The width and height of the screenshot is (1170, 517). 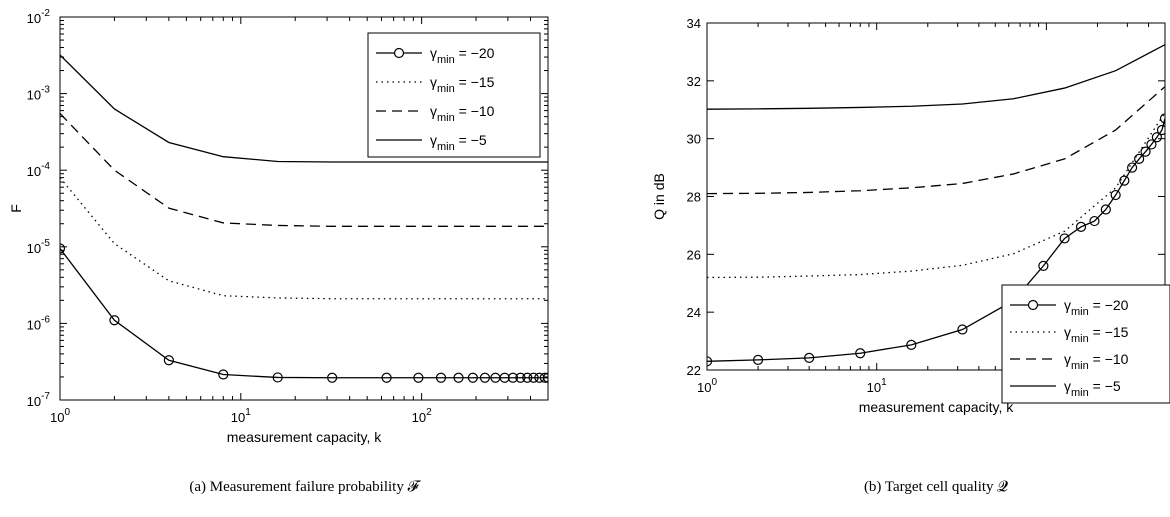 I want to click on y-tick-label: 10⁻⁶, so click(x=39, y=323).